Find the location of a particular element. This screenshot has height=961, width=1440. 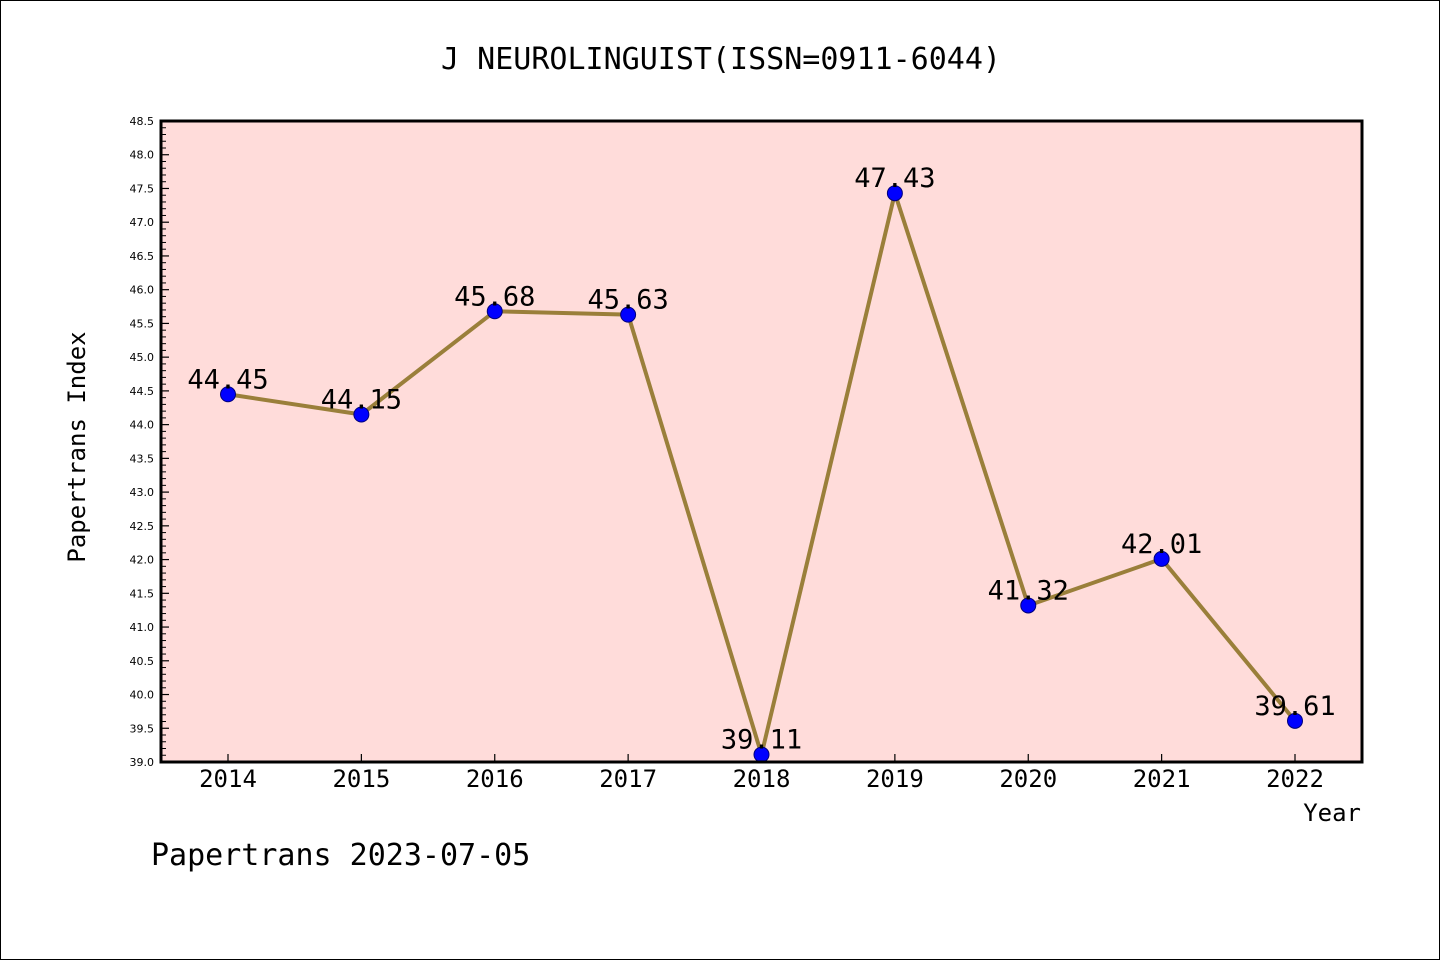

x-tick-label: 2021 is located at coordinates (1162, 779).